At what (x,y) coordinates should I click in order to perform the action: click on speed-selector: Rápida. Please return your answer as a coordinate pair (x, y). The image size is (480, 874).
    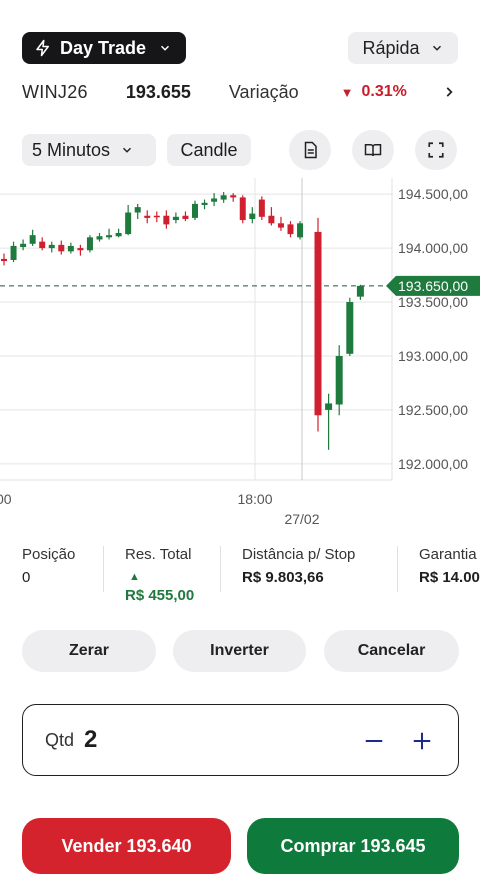
    Looking at the image, I should click on (403, 48).